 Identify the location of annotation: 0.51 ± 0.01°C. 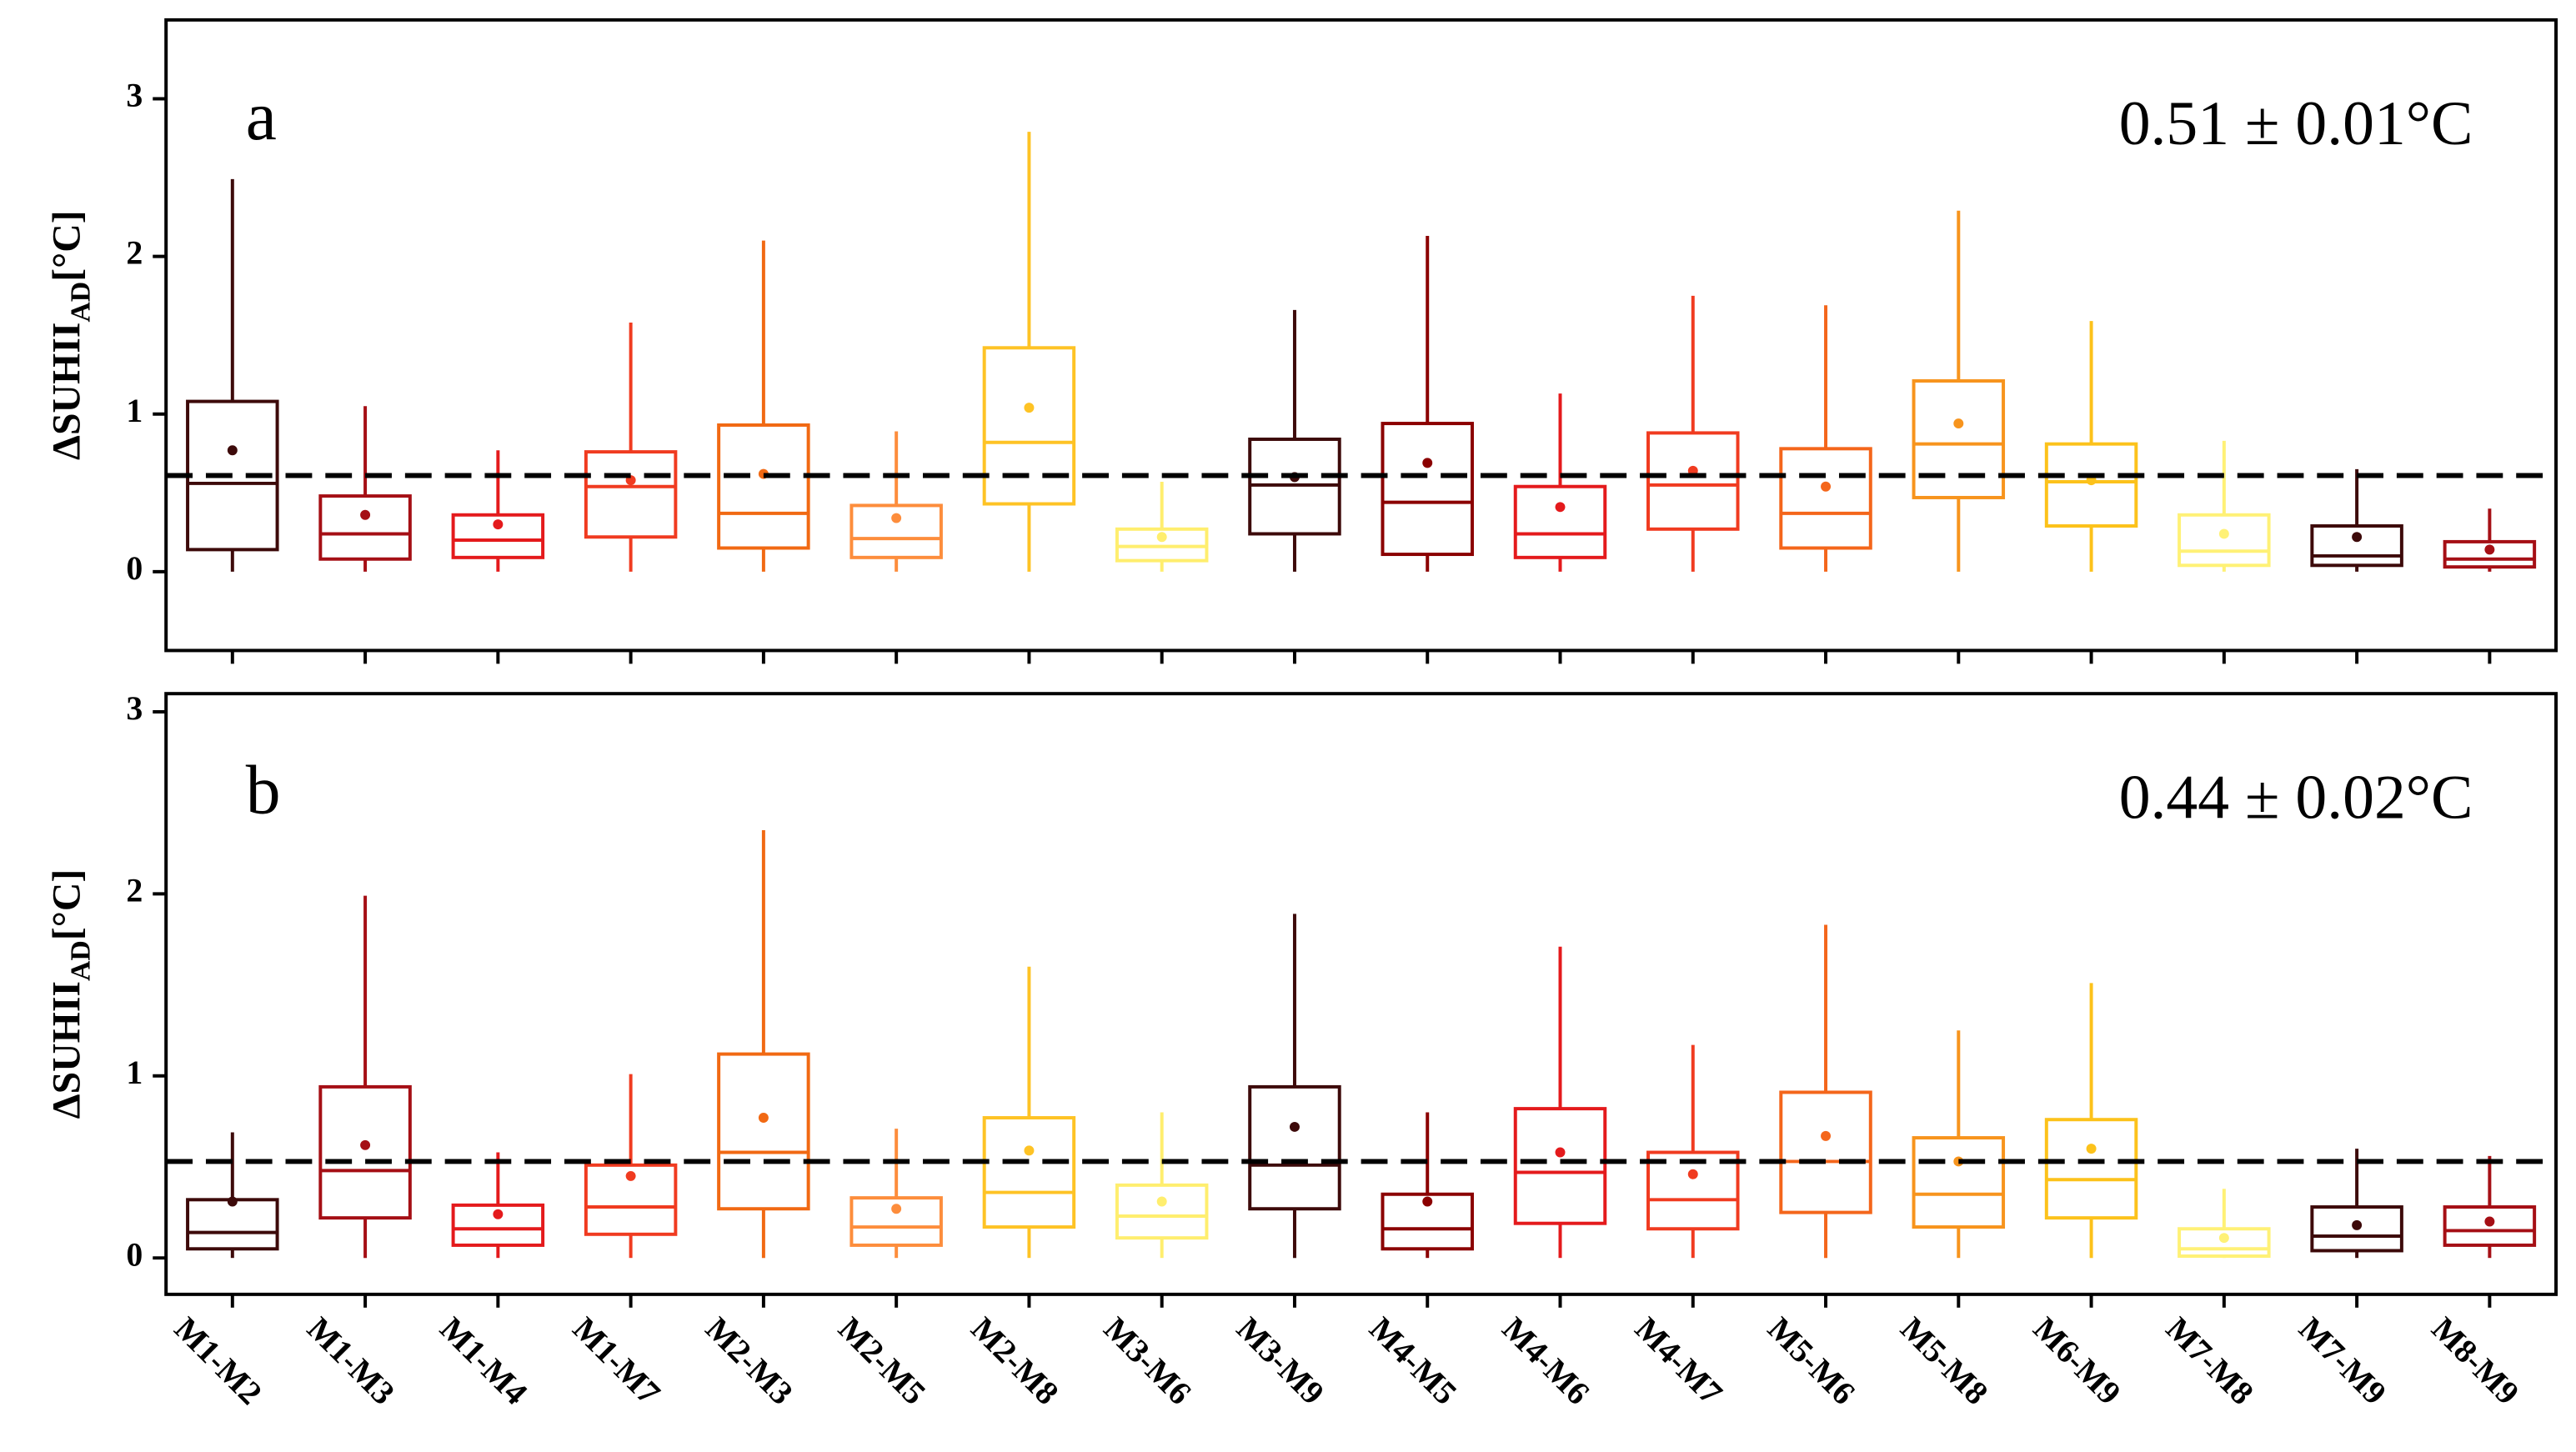
(2296, 123).